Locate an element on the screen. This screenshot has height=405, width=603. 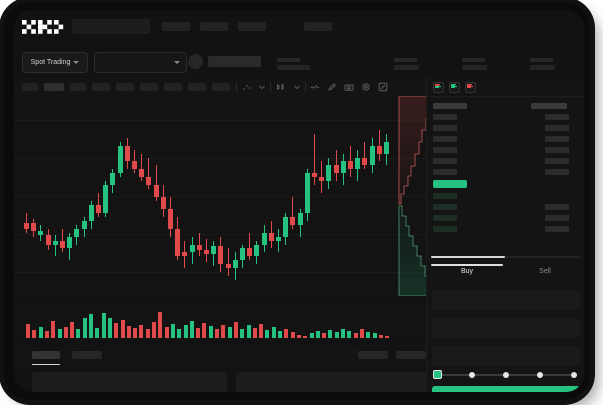
order-total-field is located at coordinates (506, 356).